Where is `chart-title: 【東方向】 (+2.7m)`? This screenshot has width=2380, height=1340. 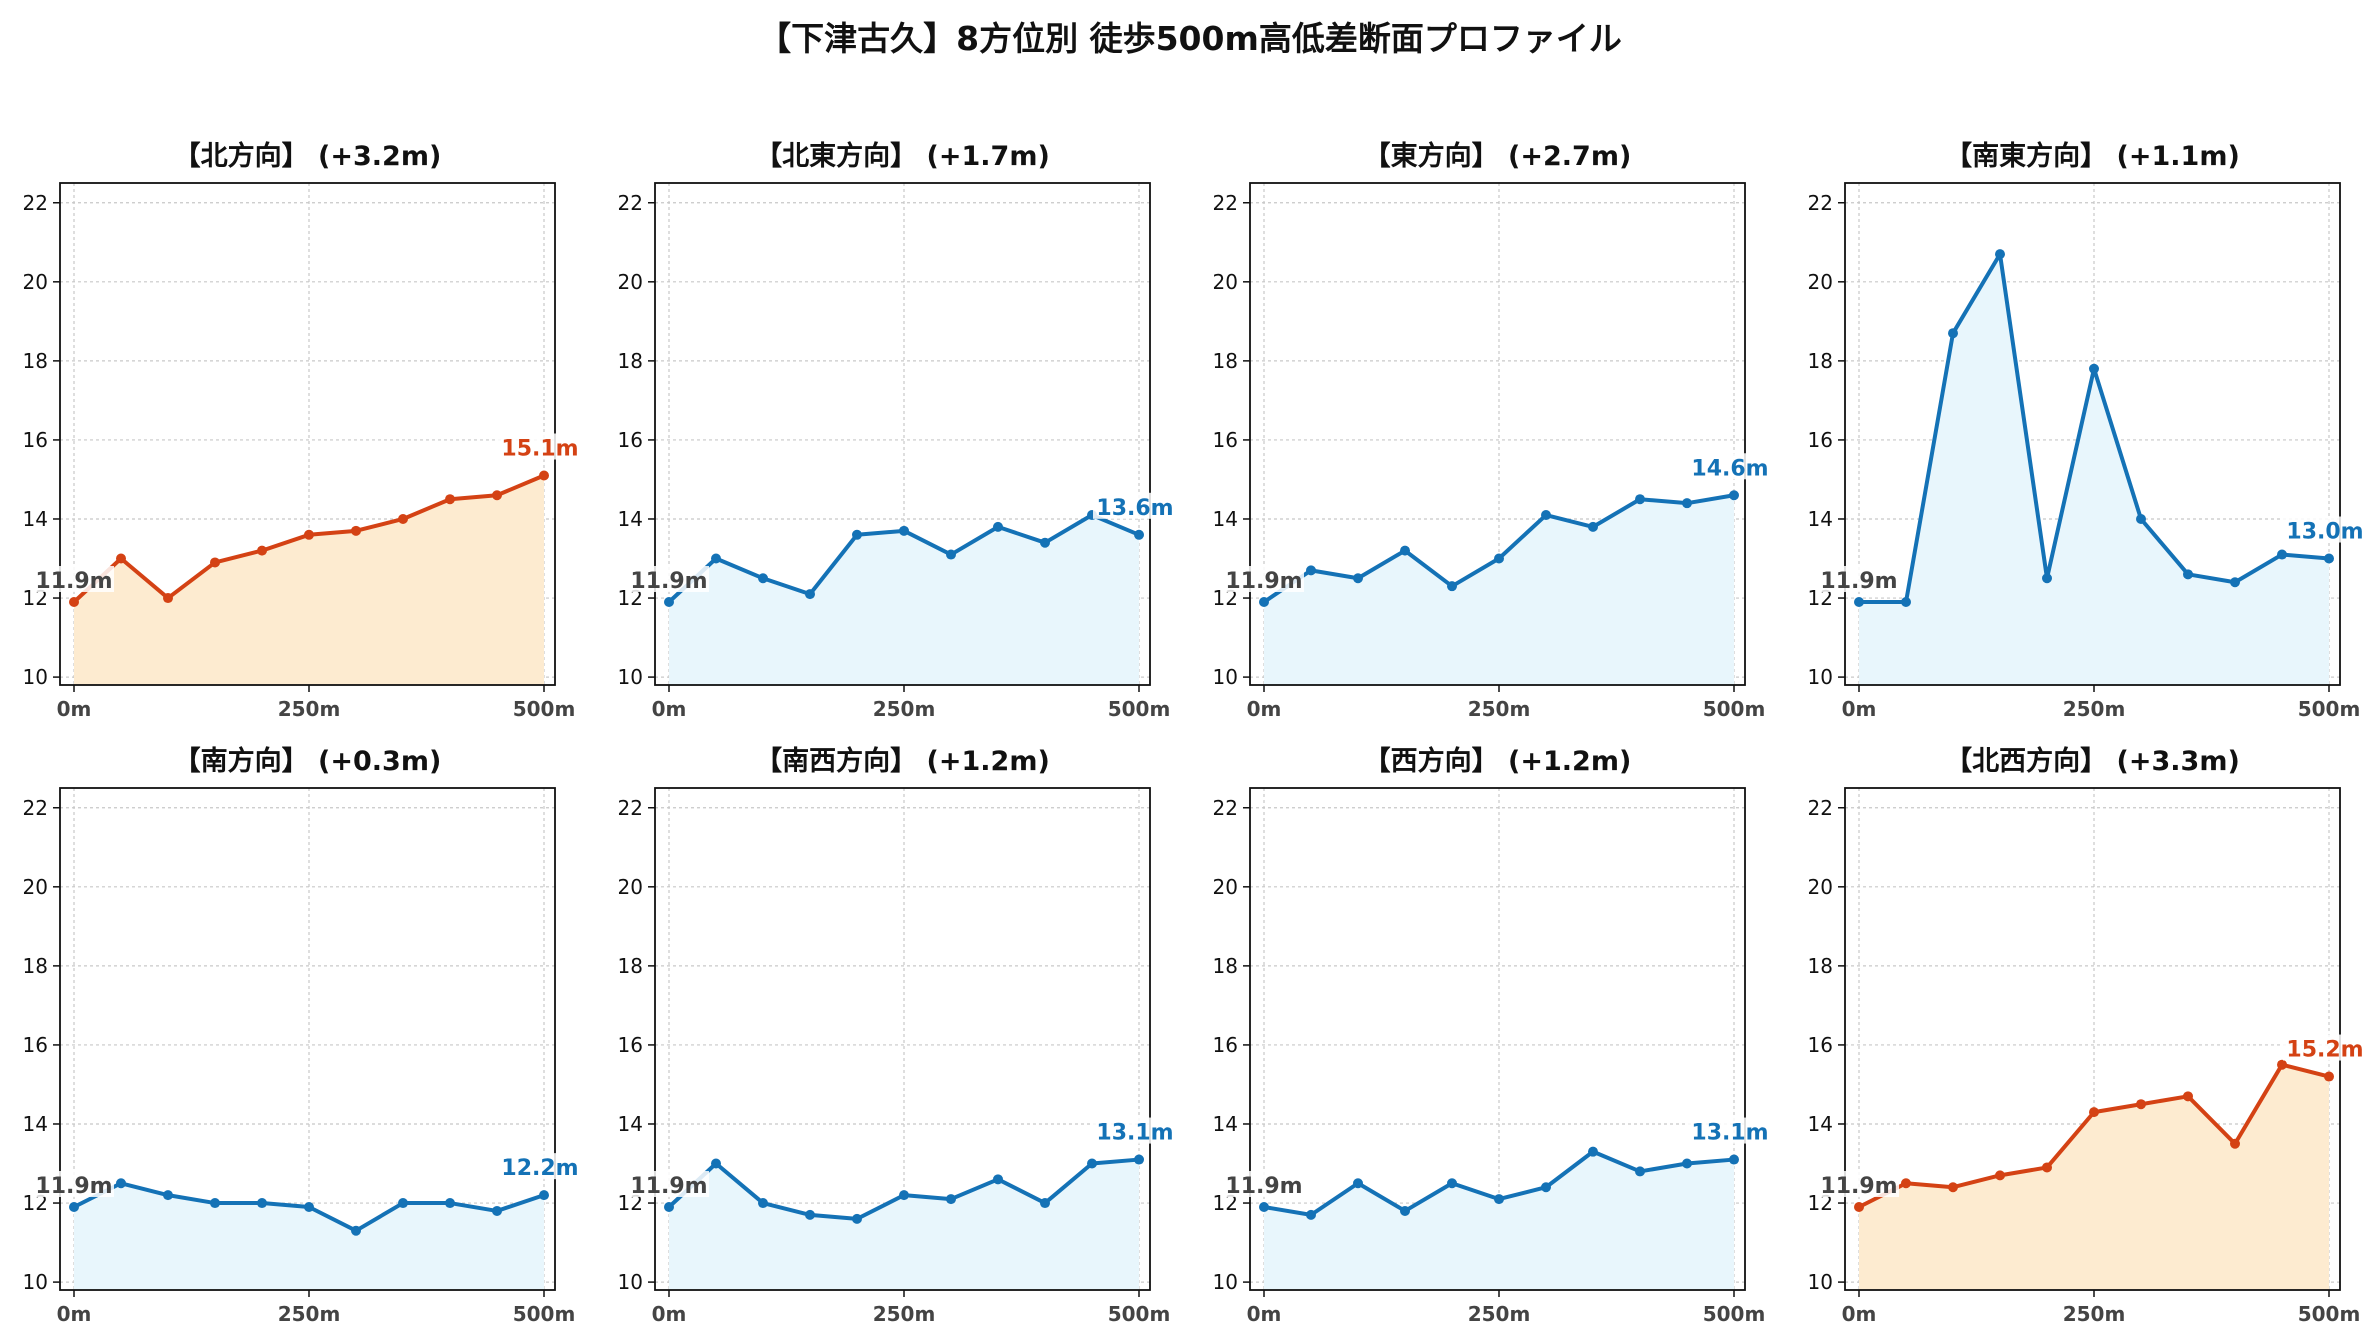 chart-title: 【東方向】 (+2.7m) is located at coordinates (1498, 156).